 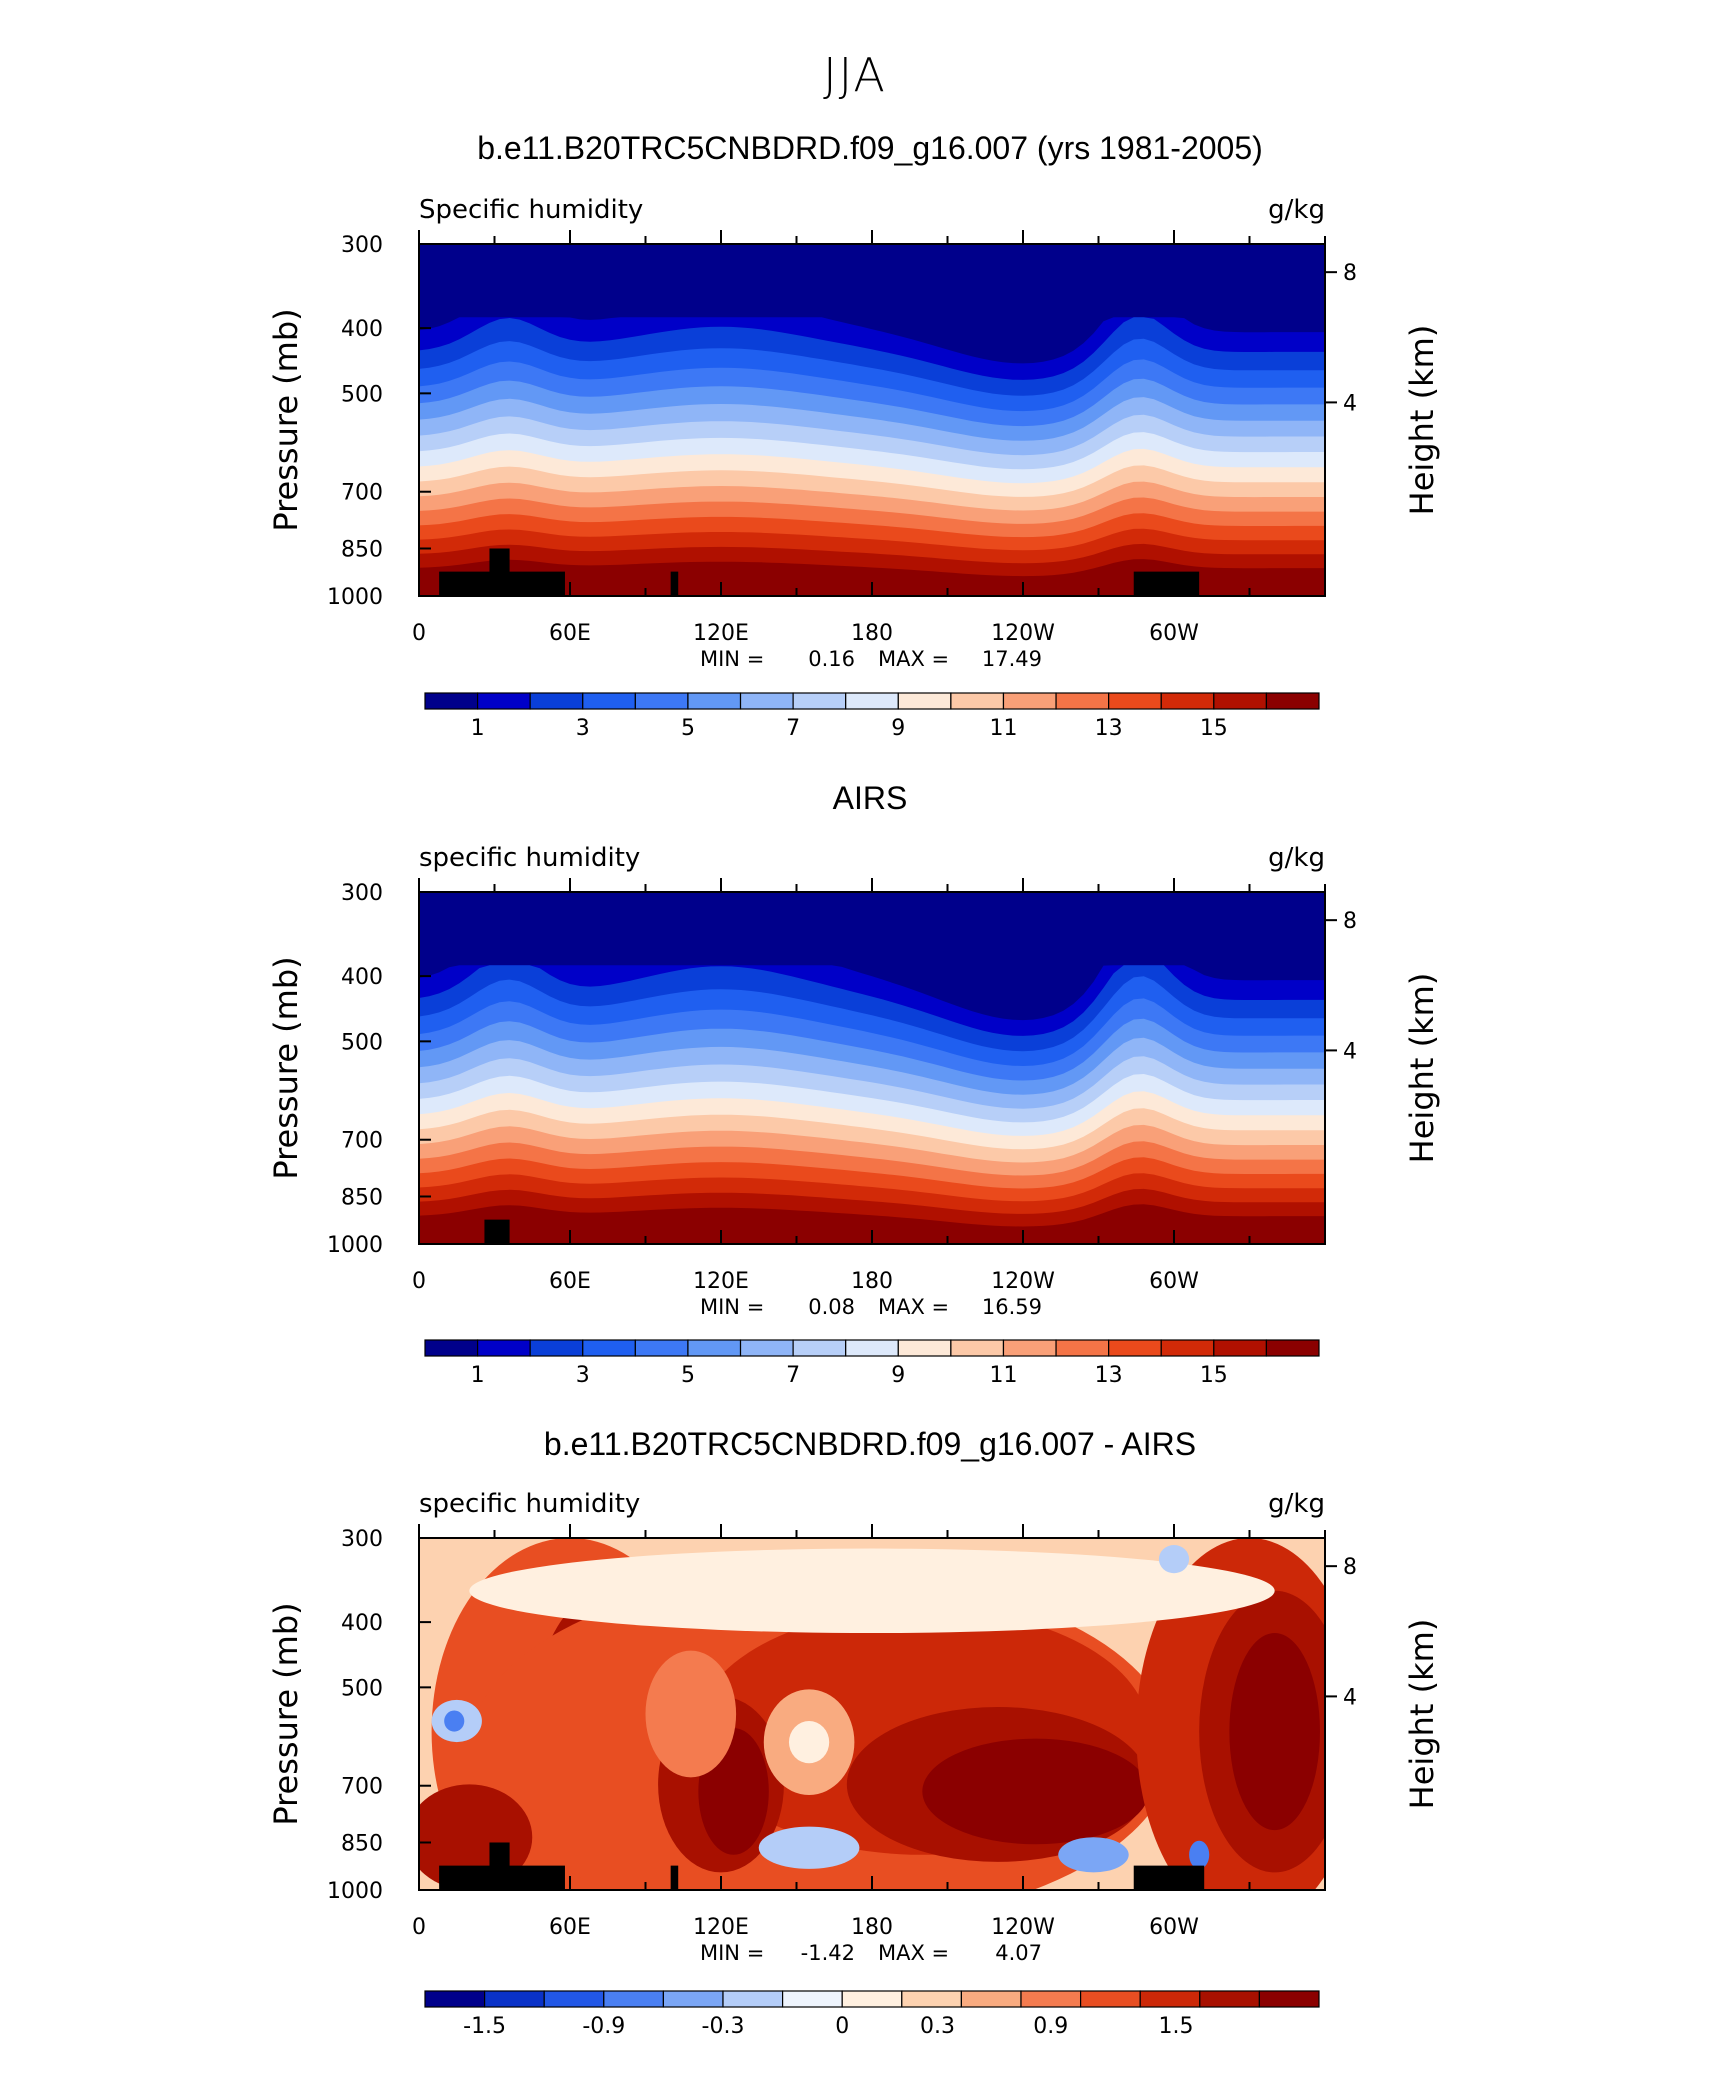 What do you see at coordinates (362, 1042) in the screenshot?
I see `y-tick-label: 500` at bounding box center [362, 1042].